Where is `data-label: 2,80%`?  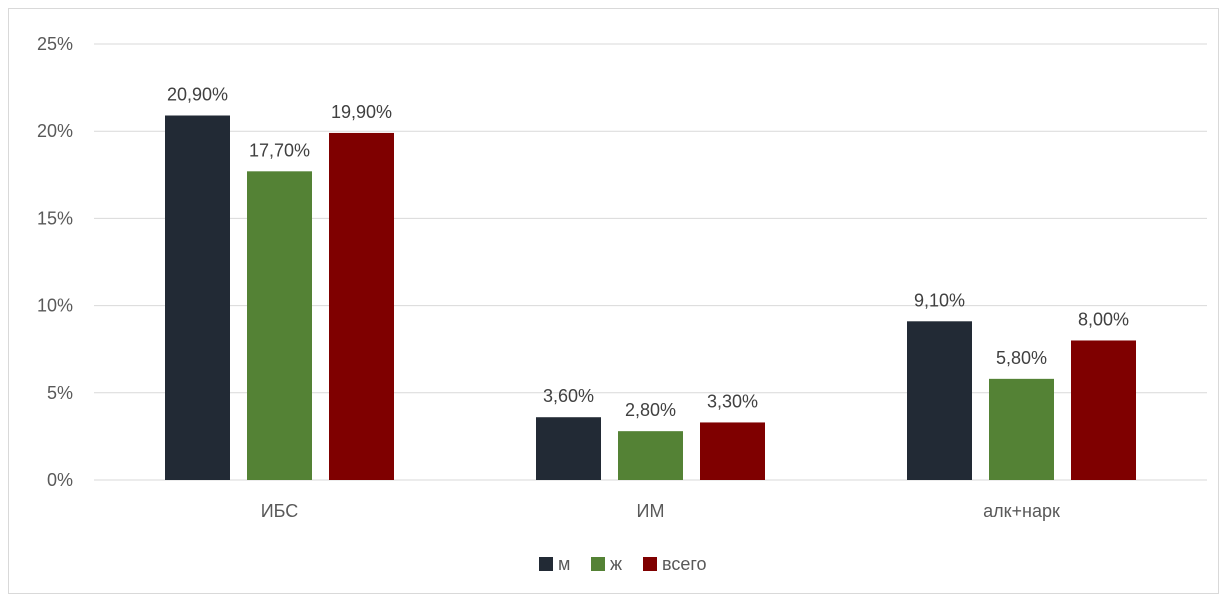 data-label: 2,80% is located at coordinates (650, 410).